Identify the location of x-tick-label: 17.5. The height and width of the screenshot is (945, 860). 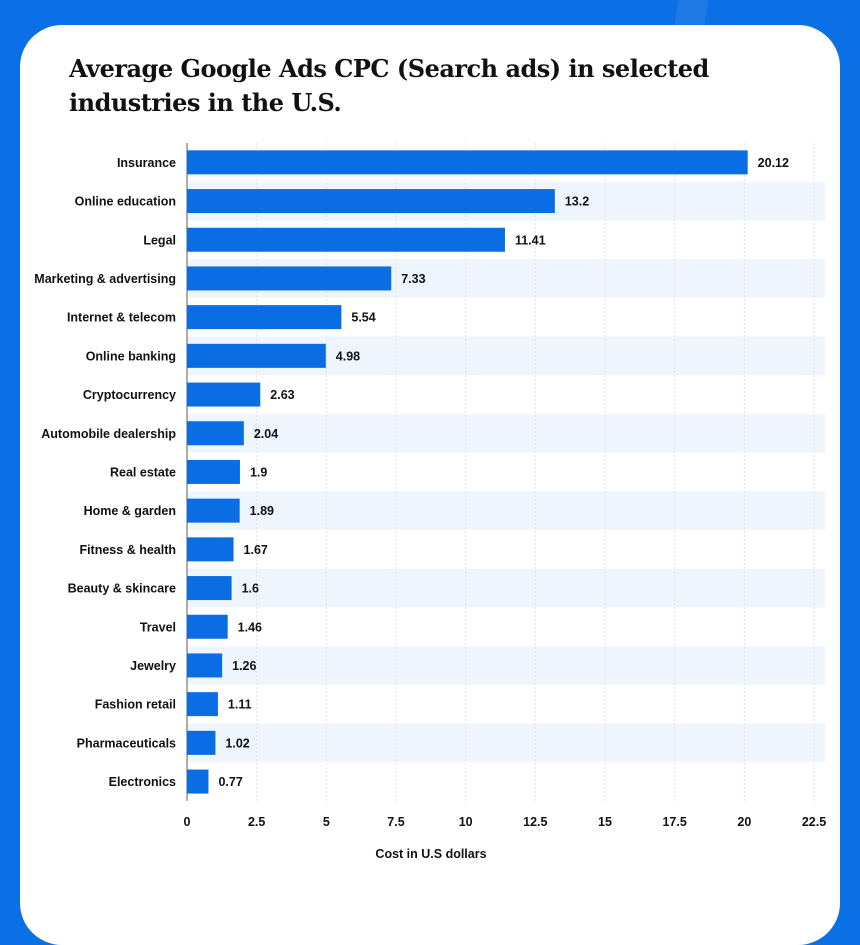
(674, 822).